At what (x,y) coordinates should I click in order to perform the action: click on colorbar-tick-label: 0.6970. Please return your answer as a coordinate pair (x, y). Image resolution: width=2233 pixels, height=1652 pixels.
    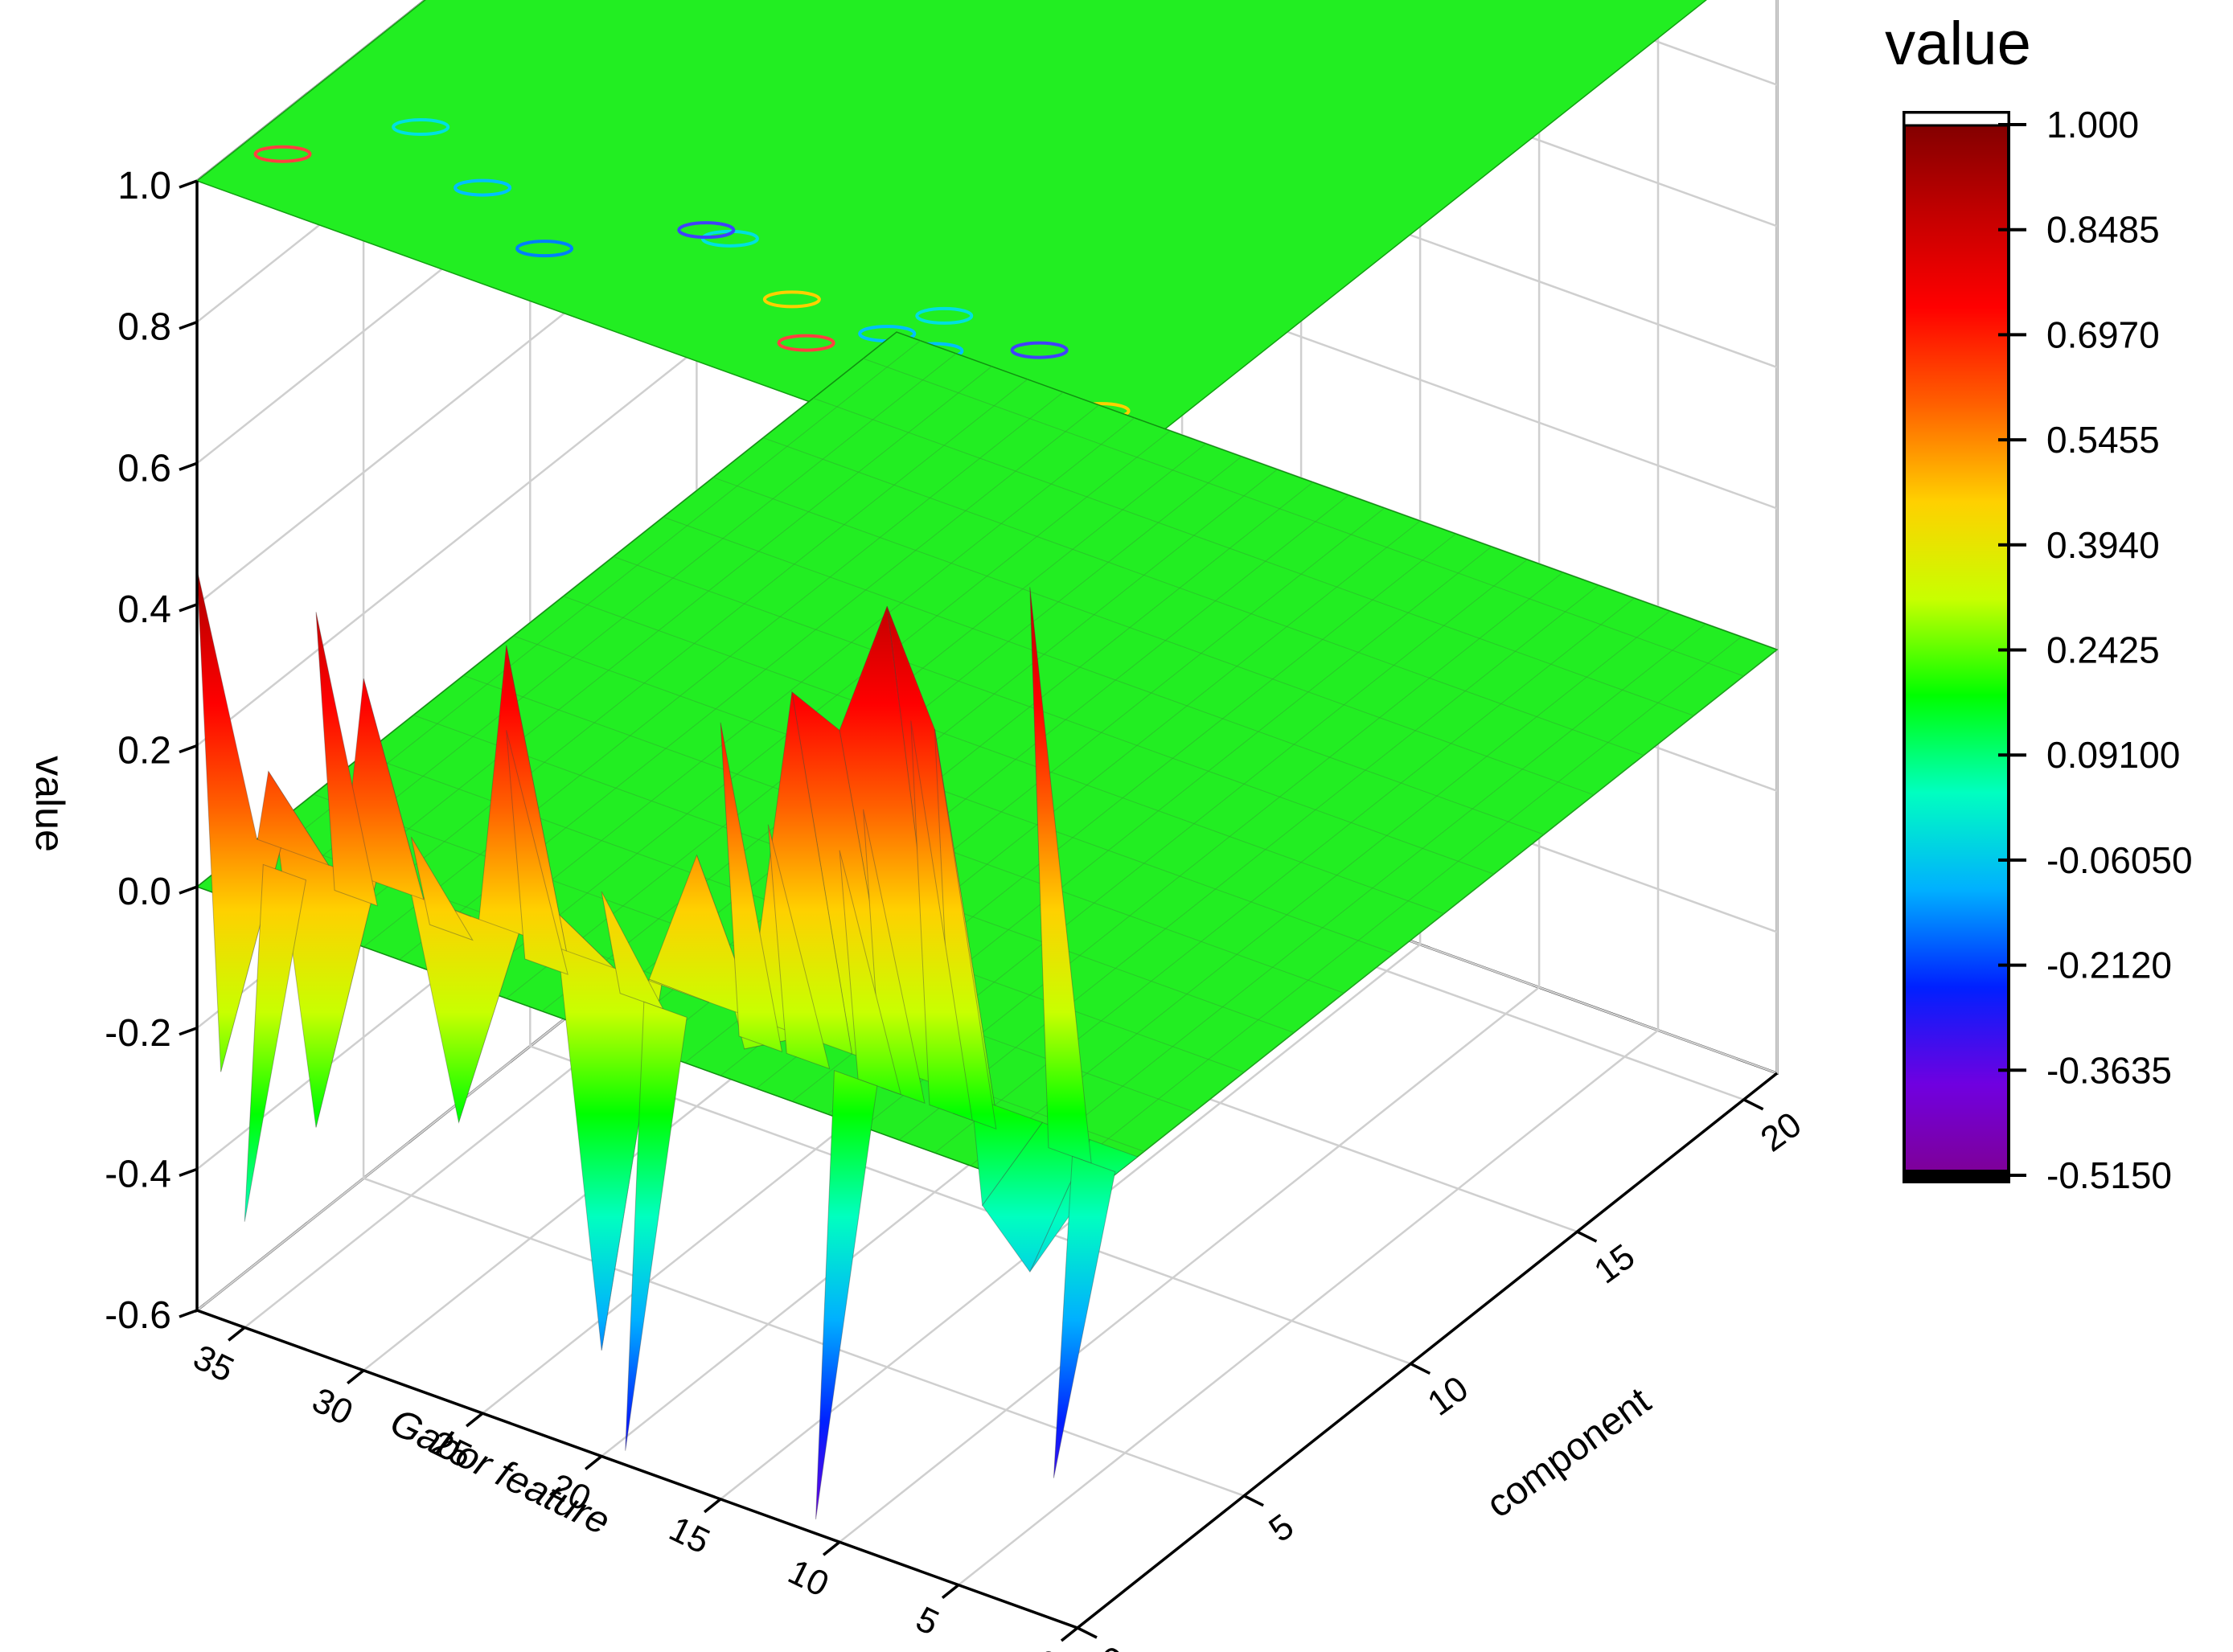
    Looking at the image, I should click on (2103, 334).